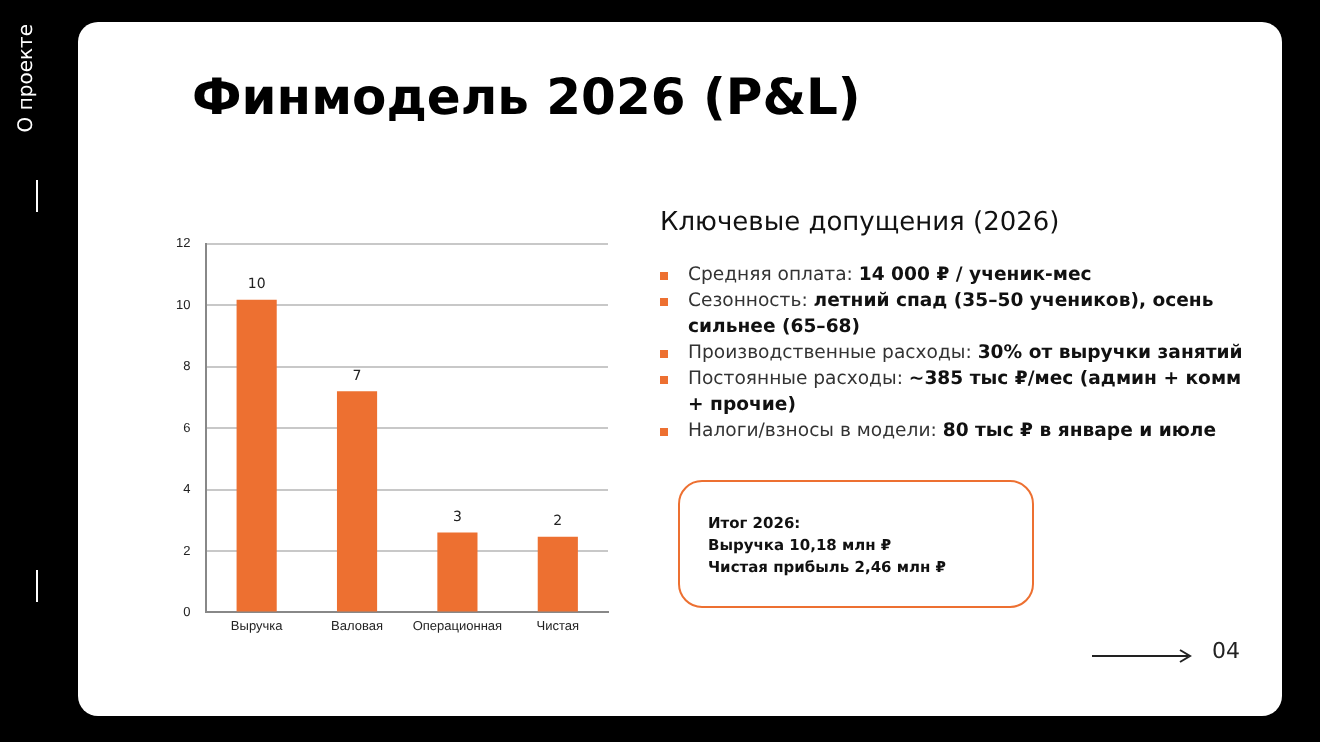  I want to click on text: 04, so click(1226, 651).